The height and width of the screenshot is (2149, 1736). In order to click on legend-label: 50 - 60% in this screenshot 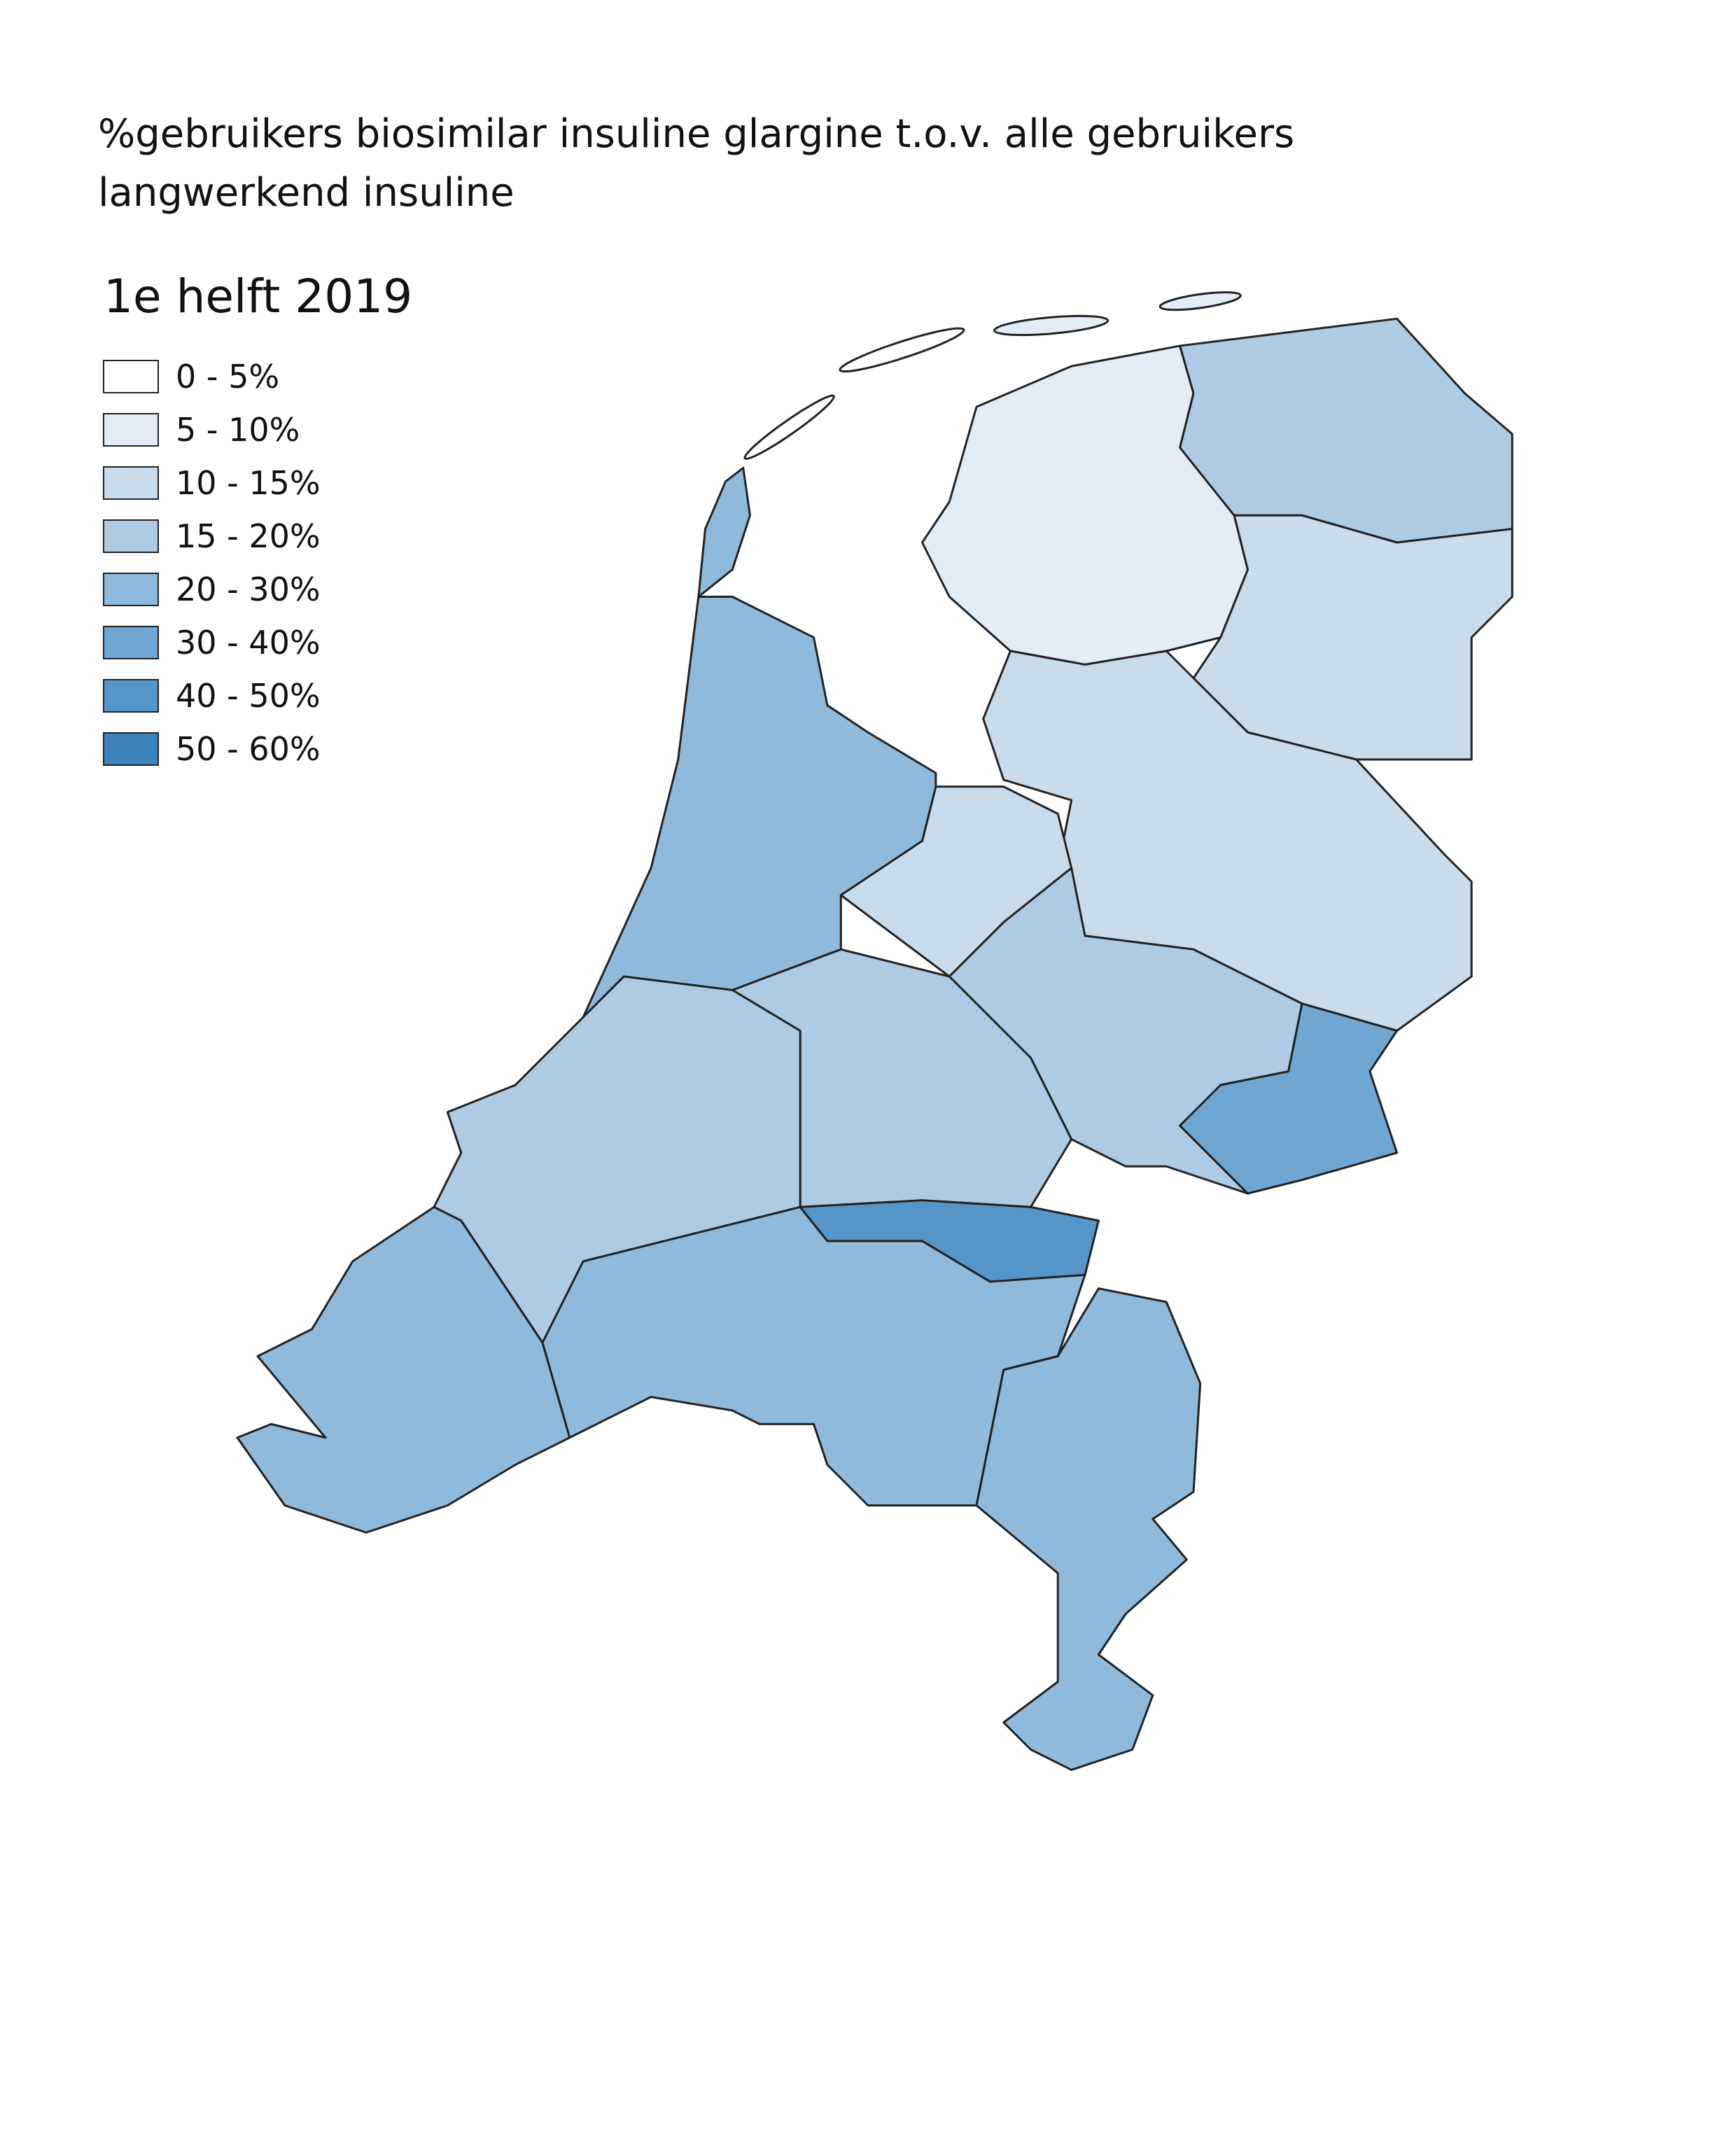, I will do `click(248, 749)`.